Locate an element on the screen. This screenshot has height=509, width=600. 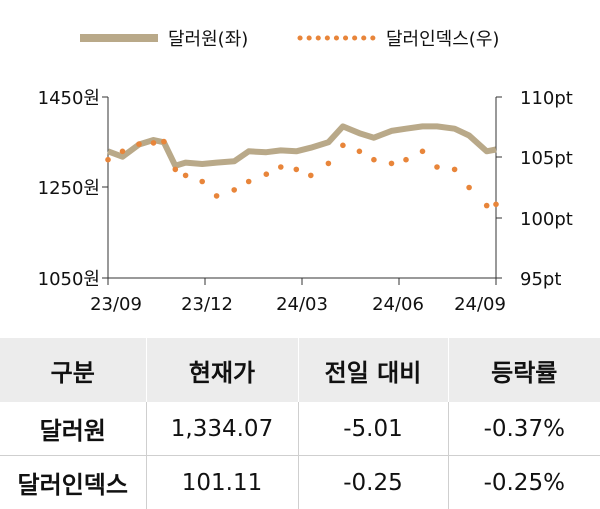
series-layer is located at coordinates (302, 167).